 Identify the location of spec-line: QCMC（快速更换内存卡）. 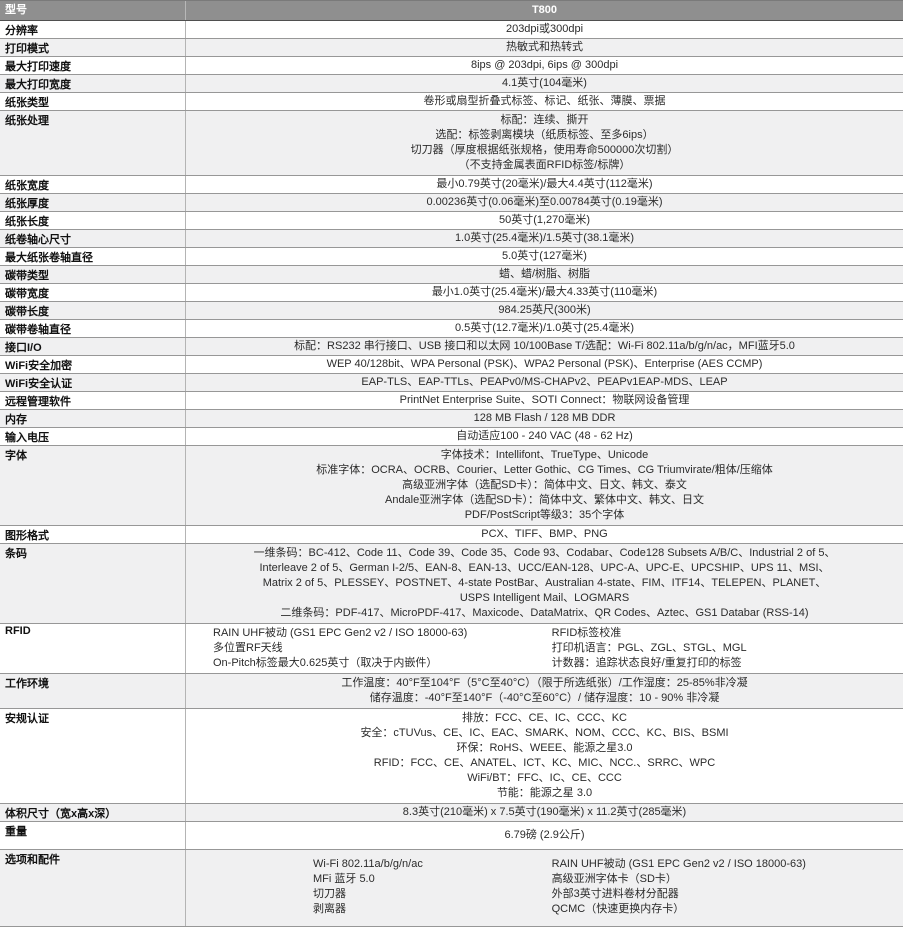
(618, 909).